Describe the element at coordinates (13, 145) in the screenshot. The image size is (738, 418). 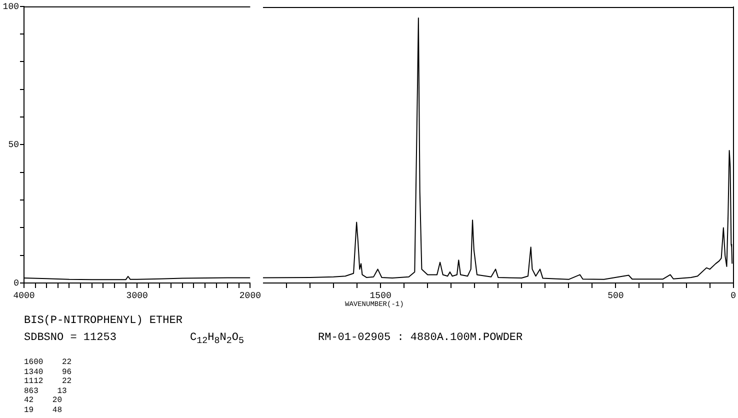
I see `y-tick-label: 50` at that location.